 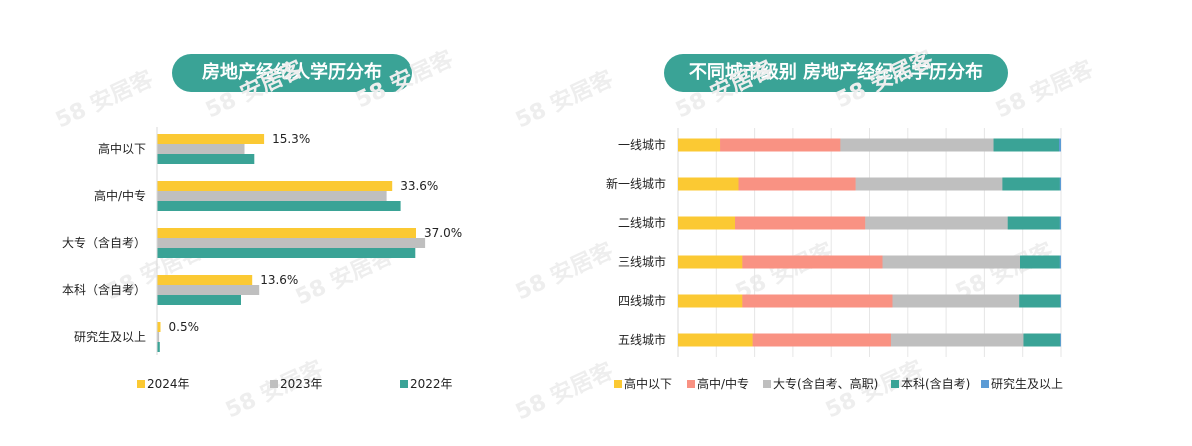 I want to click on category-label: 高中以下, so click(x=122, y=148).